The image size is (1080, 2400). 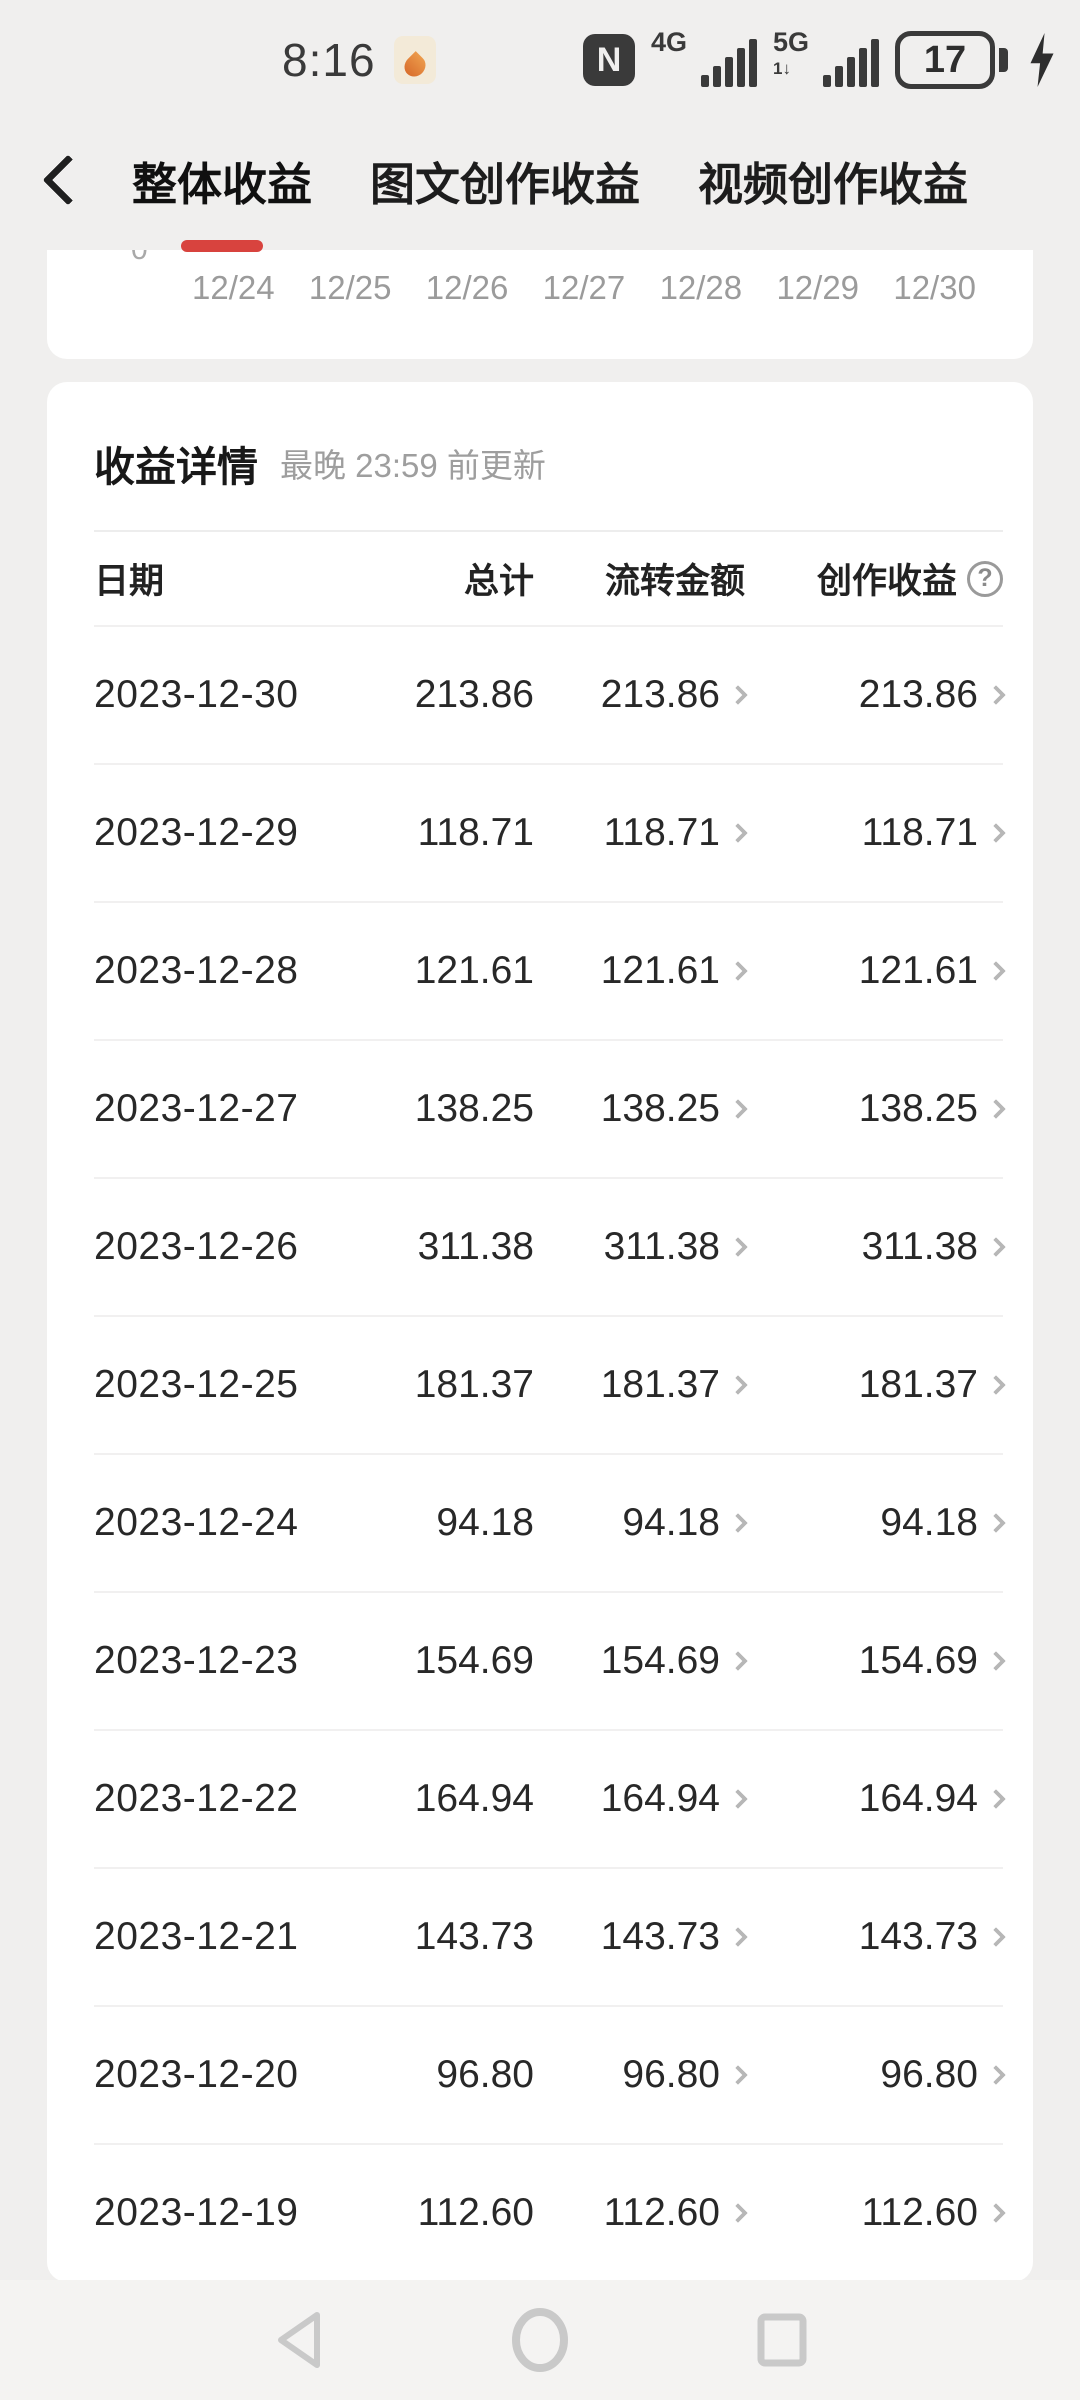 I want to click on tab-overall-earnings: 整体收益, so click(x=222, y=180).